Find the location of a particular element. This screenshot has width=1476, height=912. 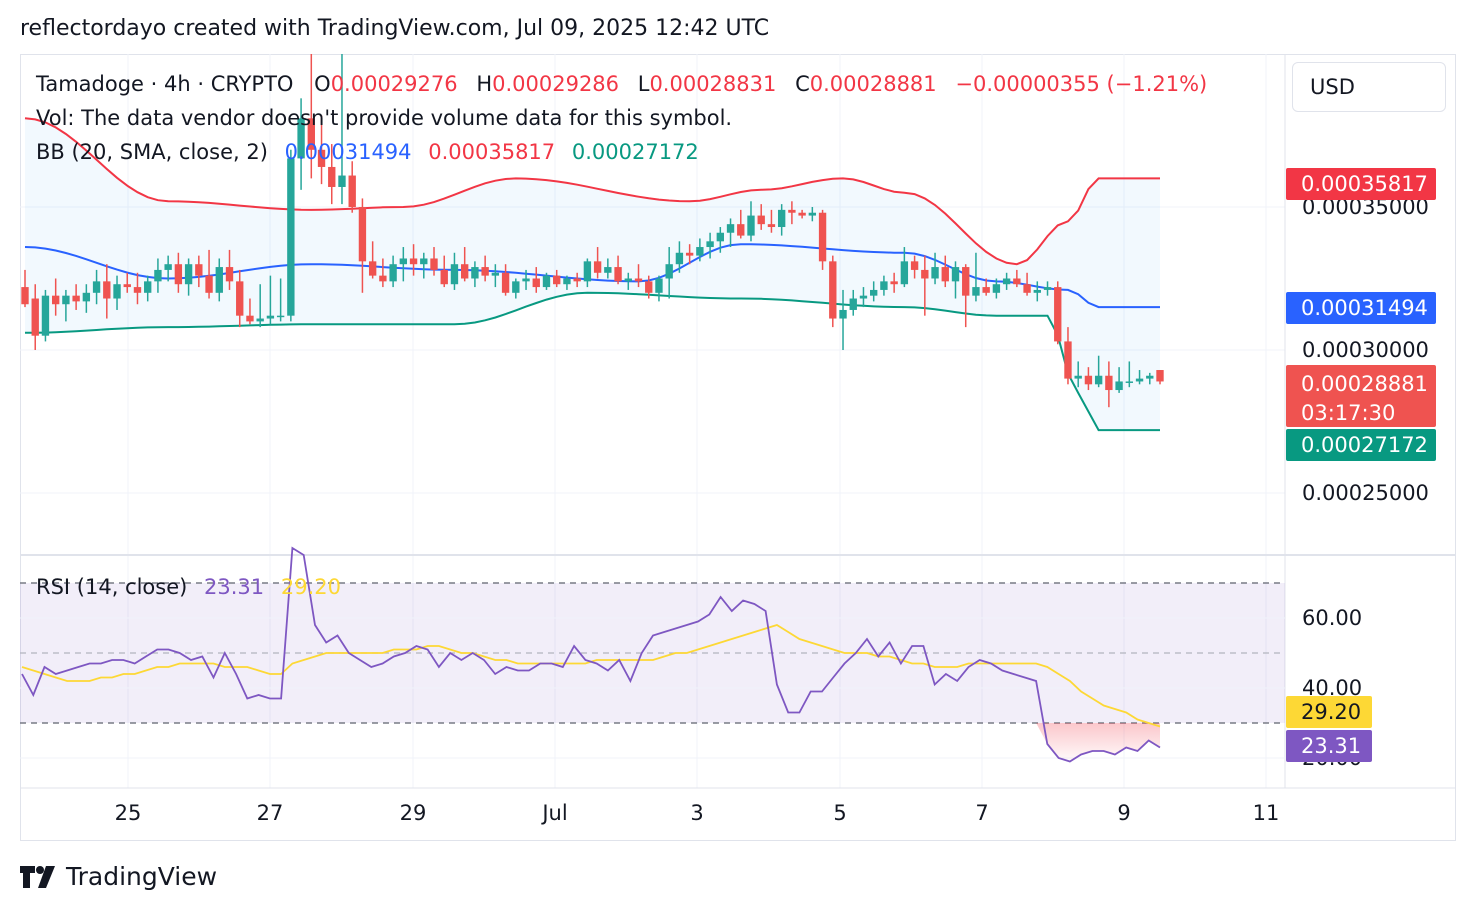

tradingview-brand: TradingView is located at coordinates (118, 876).